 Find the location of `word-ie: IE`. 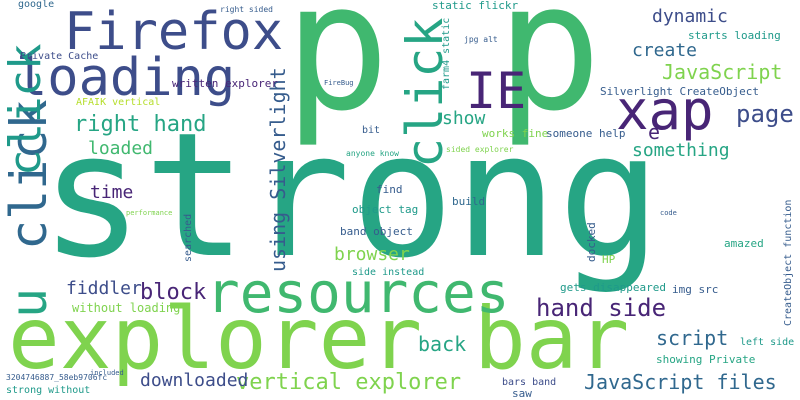

word-ie: IE is located at coordinates (496, 91).